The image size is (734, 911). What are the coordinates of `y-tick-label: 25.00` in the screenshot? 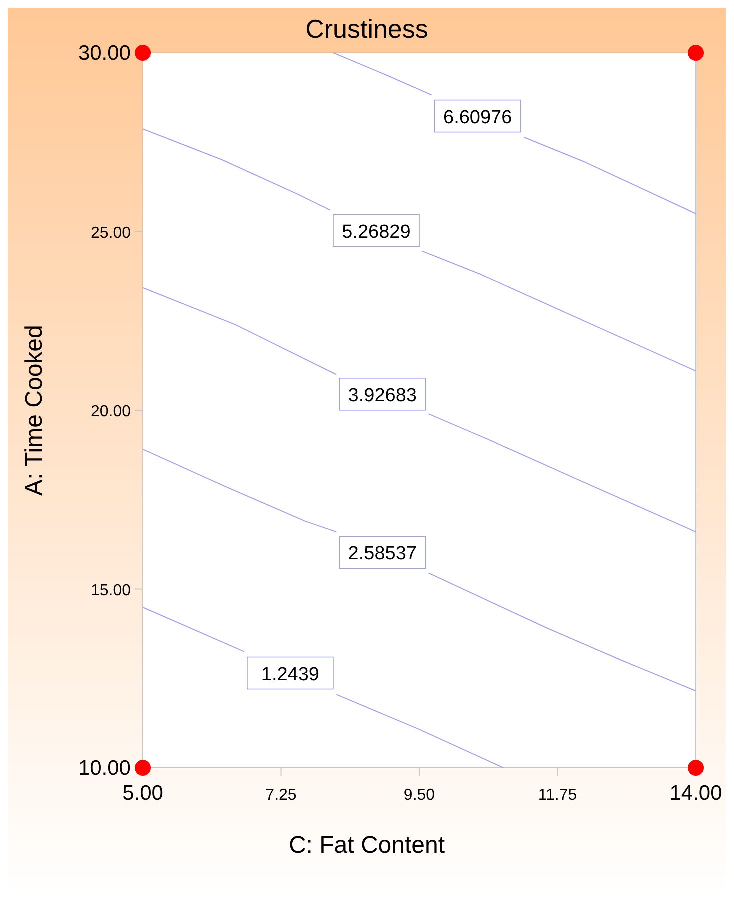 It's located at (111, 233).